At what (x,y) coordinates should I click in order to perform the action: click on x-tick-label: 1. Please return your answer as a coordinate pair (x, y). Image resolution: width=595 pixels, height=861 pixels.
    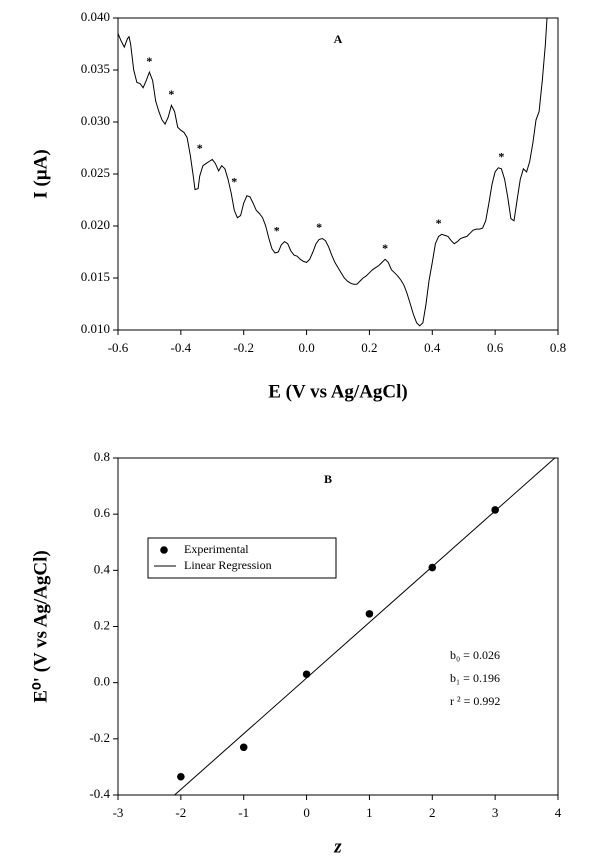
    Looking at the image, I should click on (369, 812).